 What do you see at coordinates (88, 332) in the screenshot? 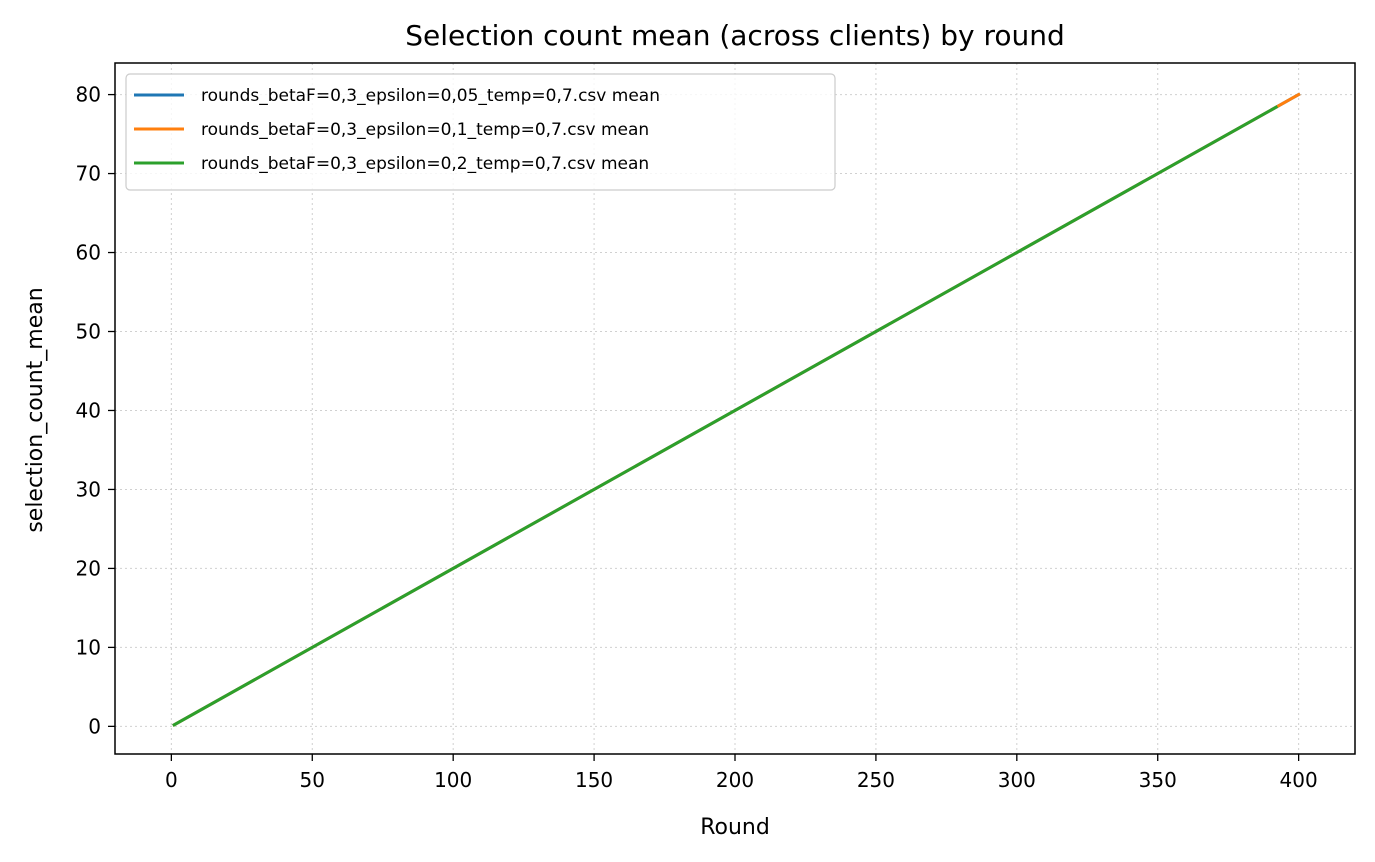
I see `y-tick-label: 50` at bounding box center [88, 332].